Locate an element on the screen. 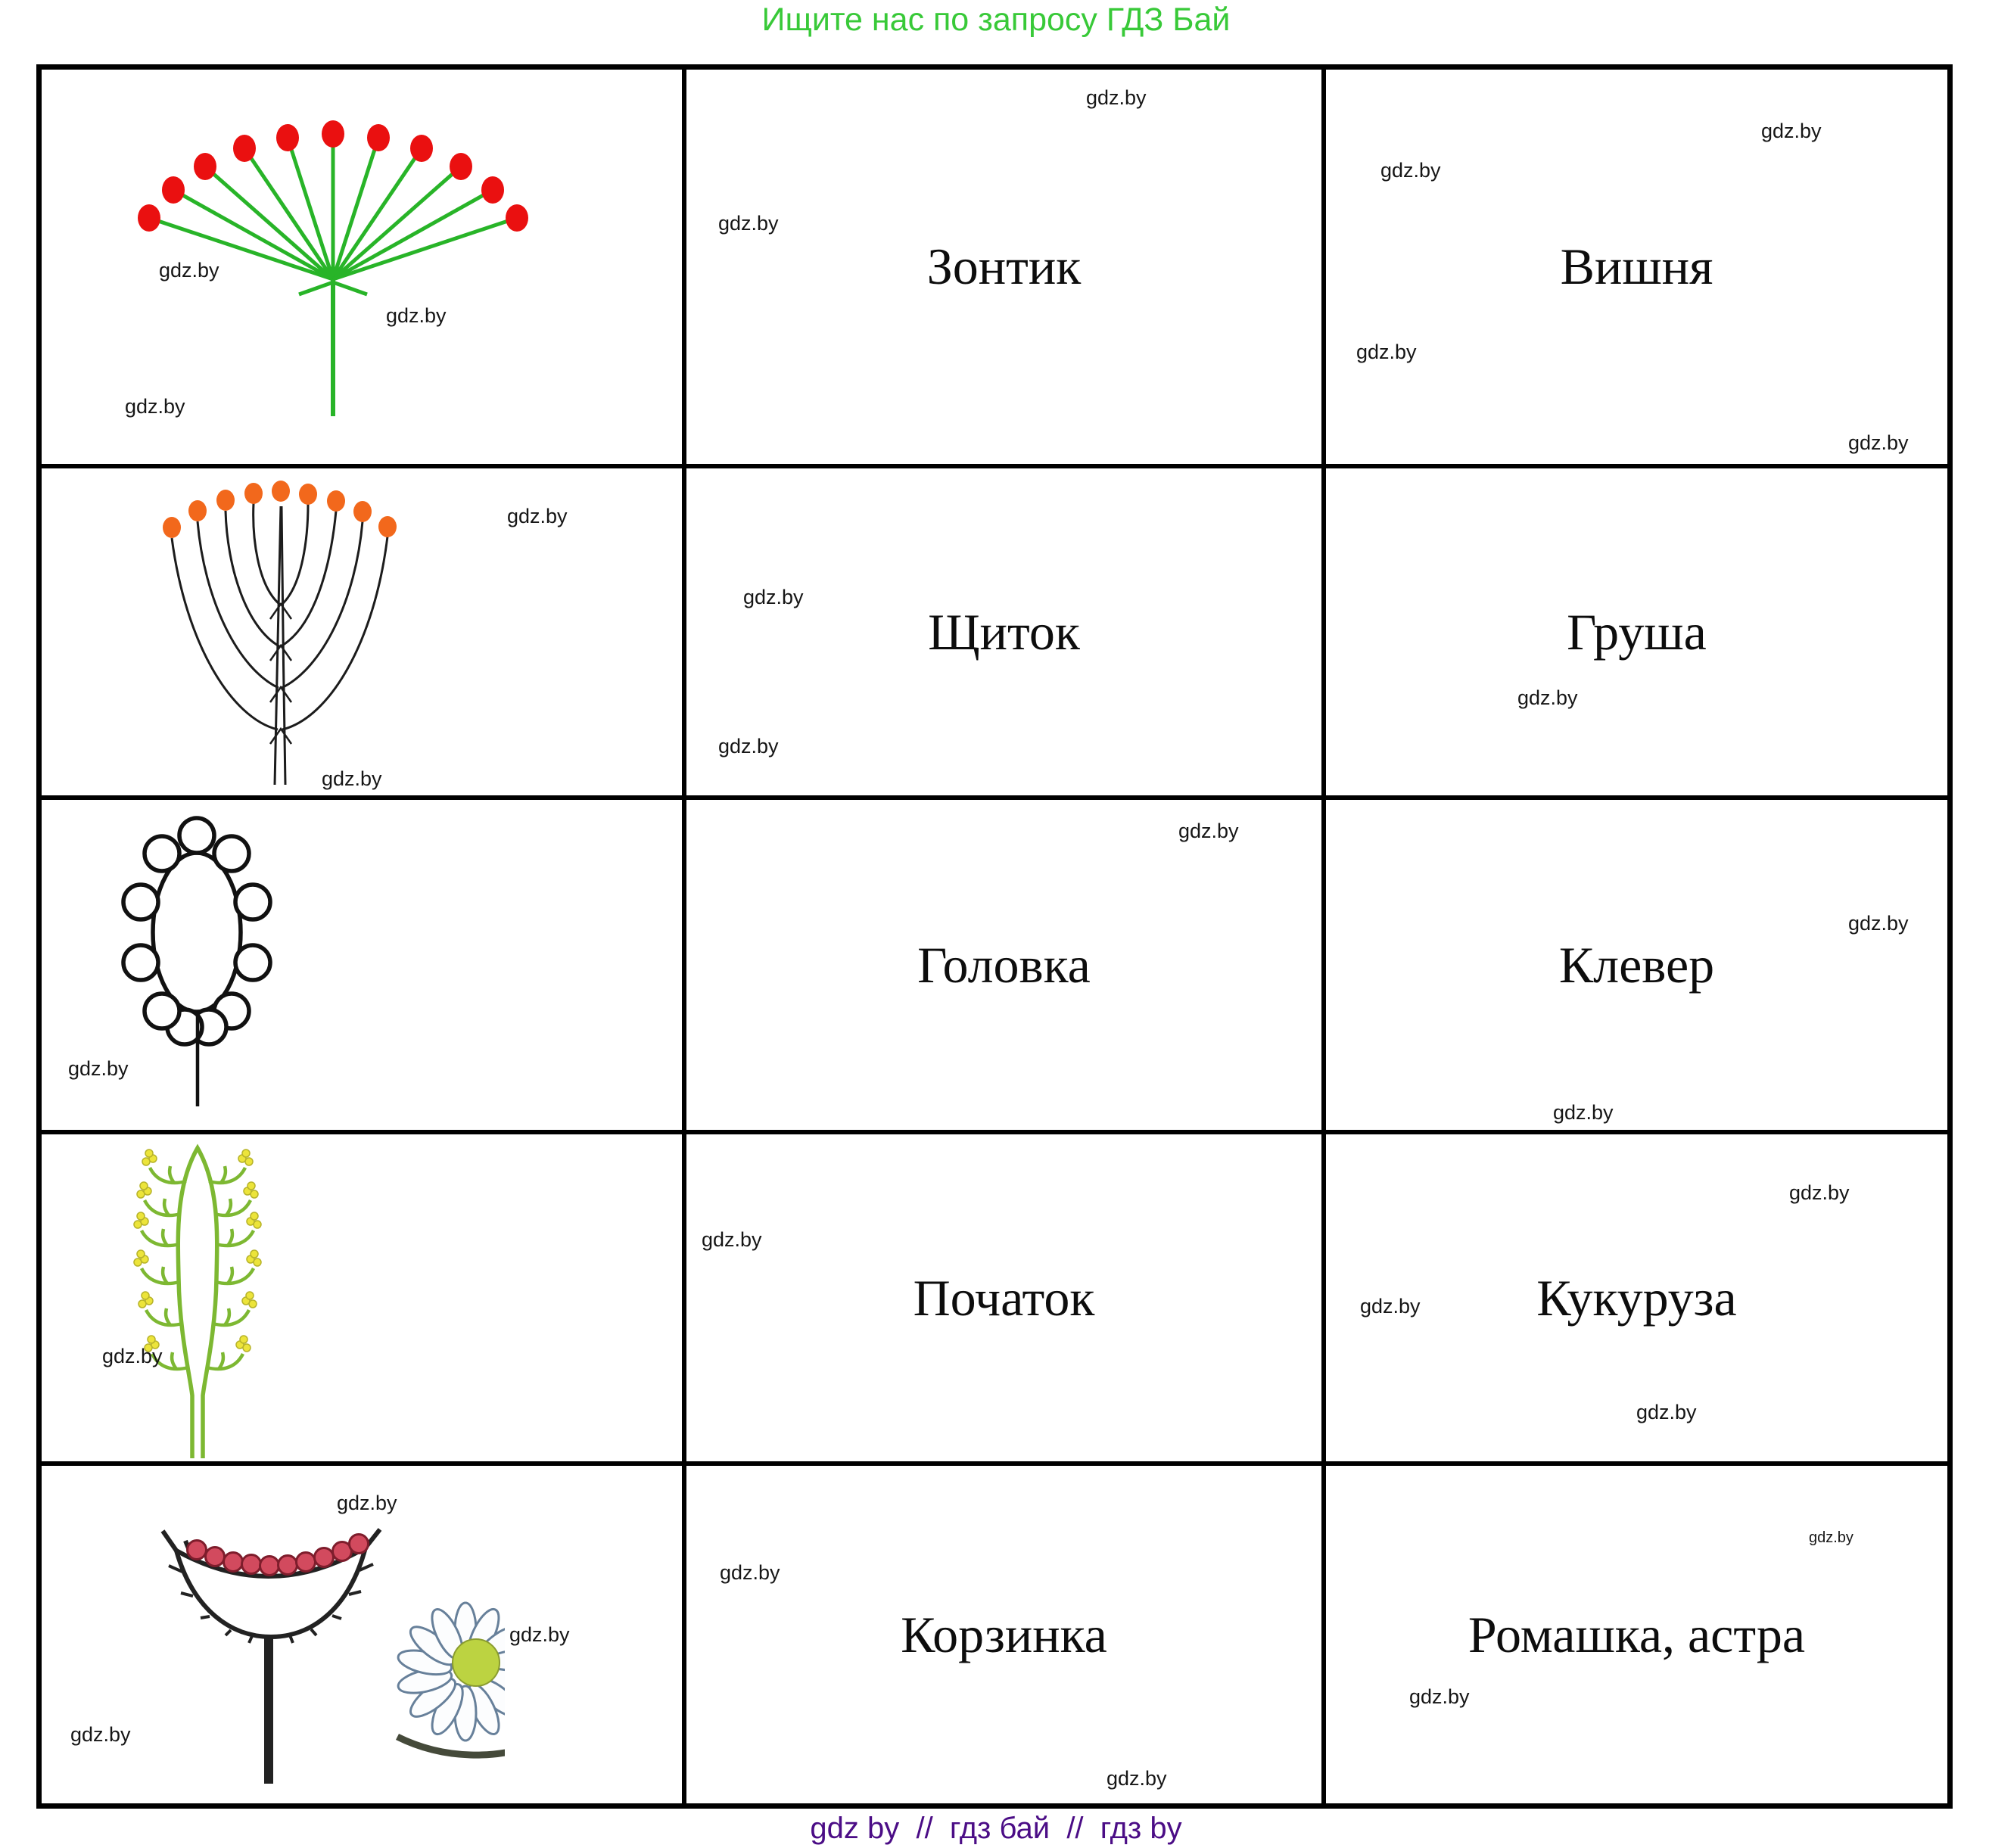 The width and height of the screenshot is (1992, 1848). cell-inflorescence-corymb: Щиток gdz.by gdz.by is located at coordinates (1006, 634).